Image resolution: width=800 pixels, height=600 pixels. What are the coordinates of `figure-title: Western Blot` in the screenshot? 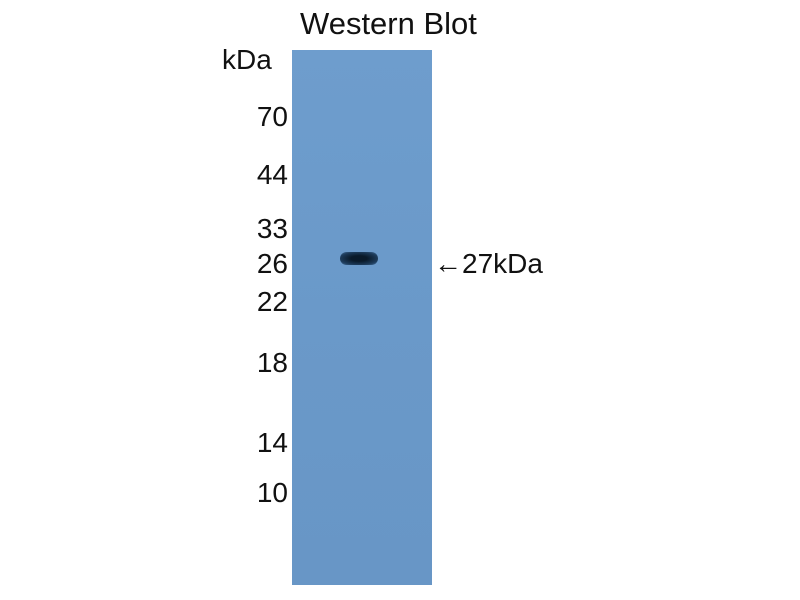 It's located at (388, 23).